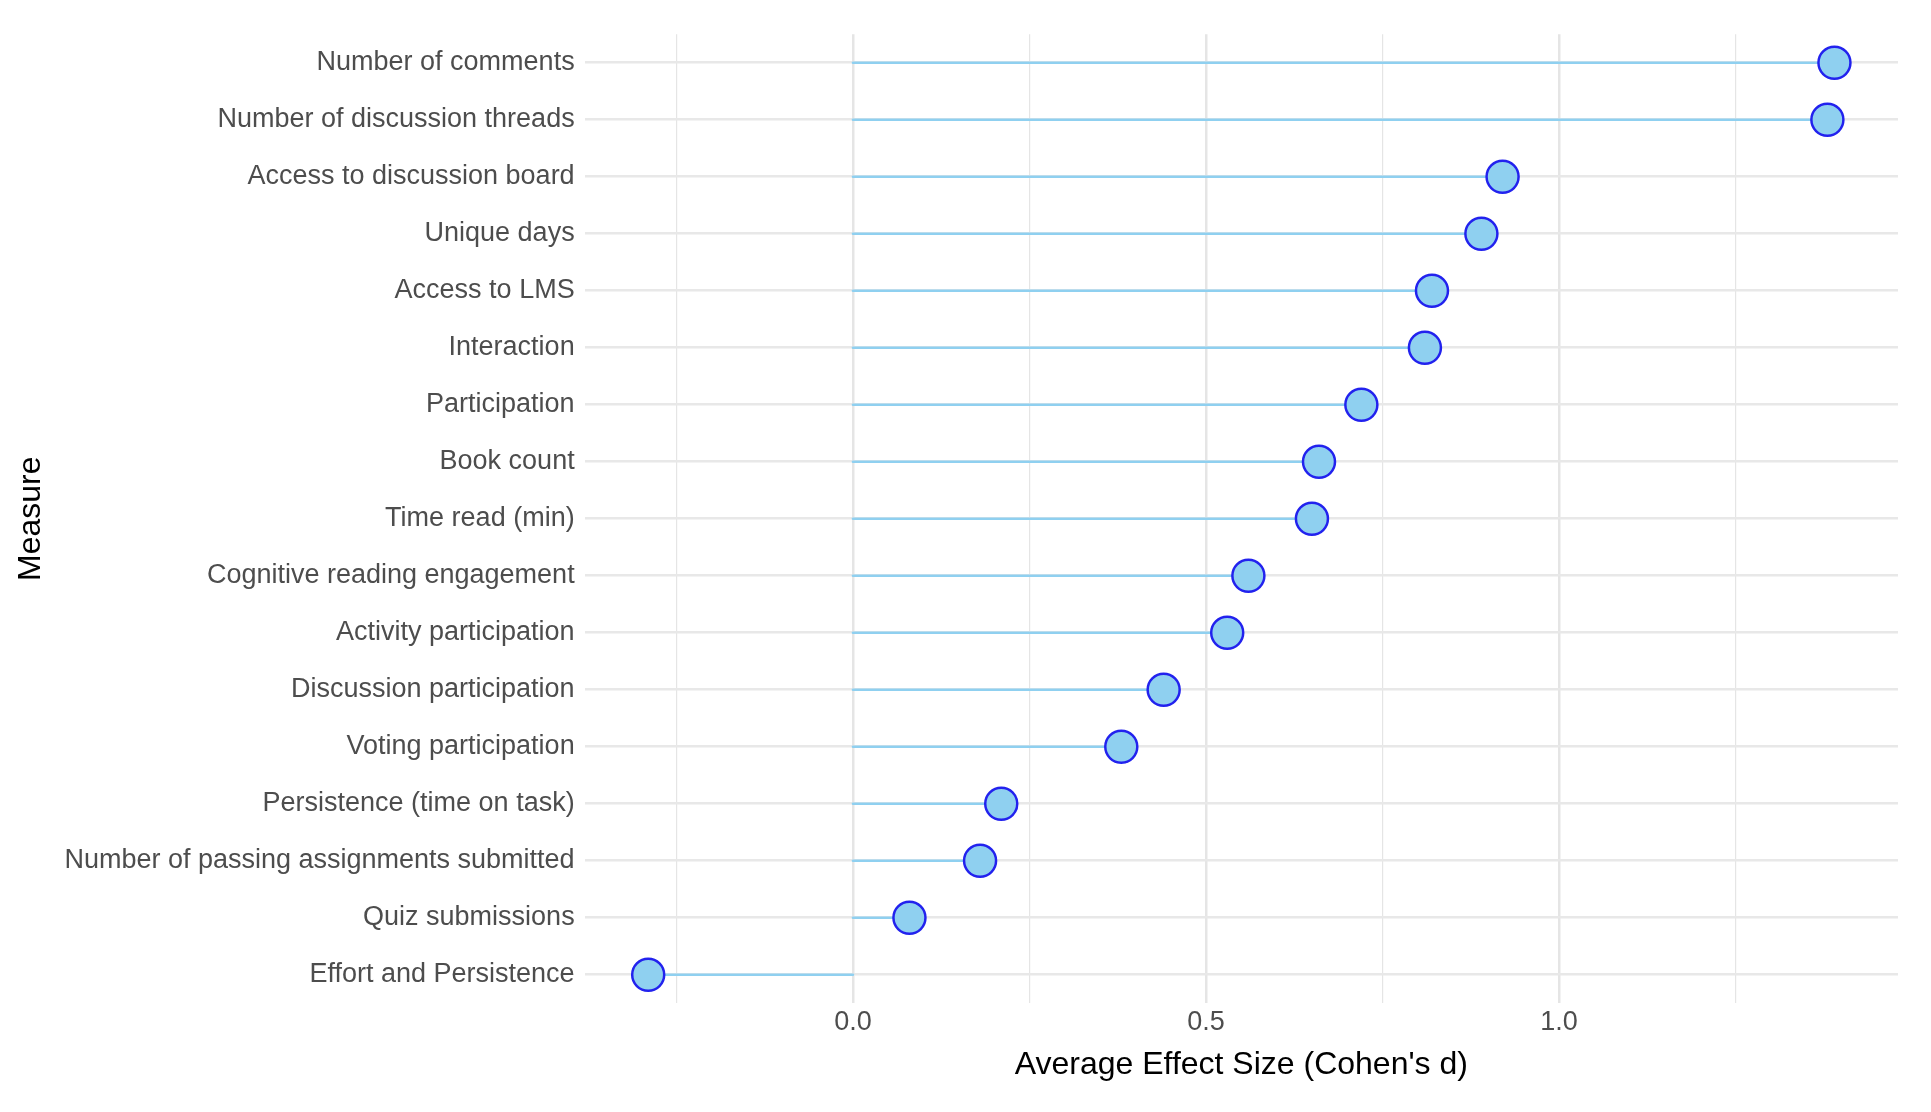 This screenshot has width=1931, height=1112. Describe the element at coordinates (433, 688) in the screenshot. I see `y-tick-label: Discussion participation` at that location.